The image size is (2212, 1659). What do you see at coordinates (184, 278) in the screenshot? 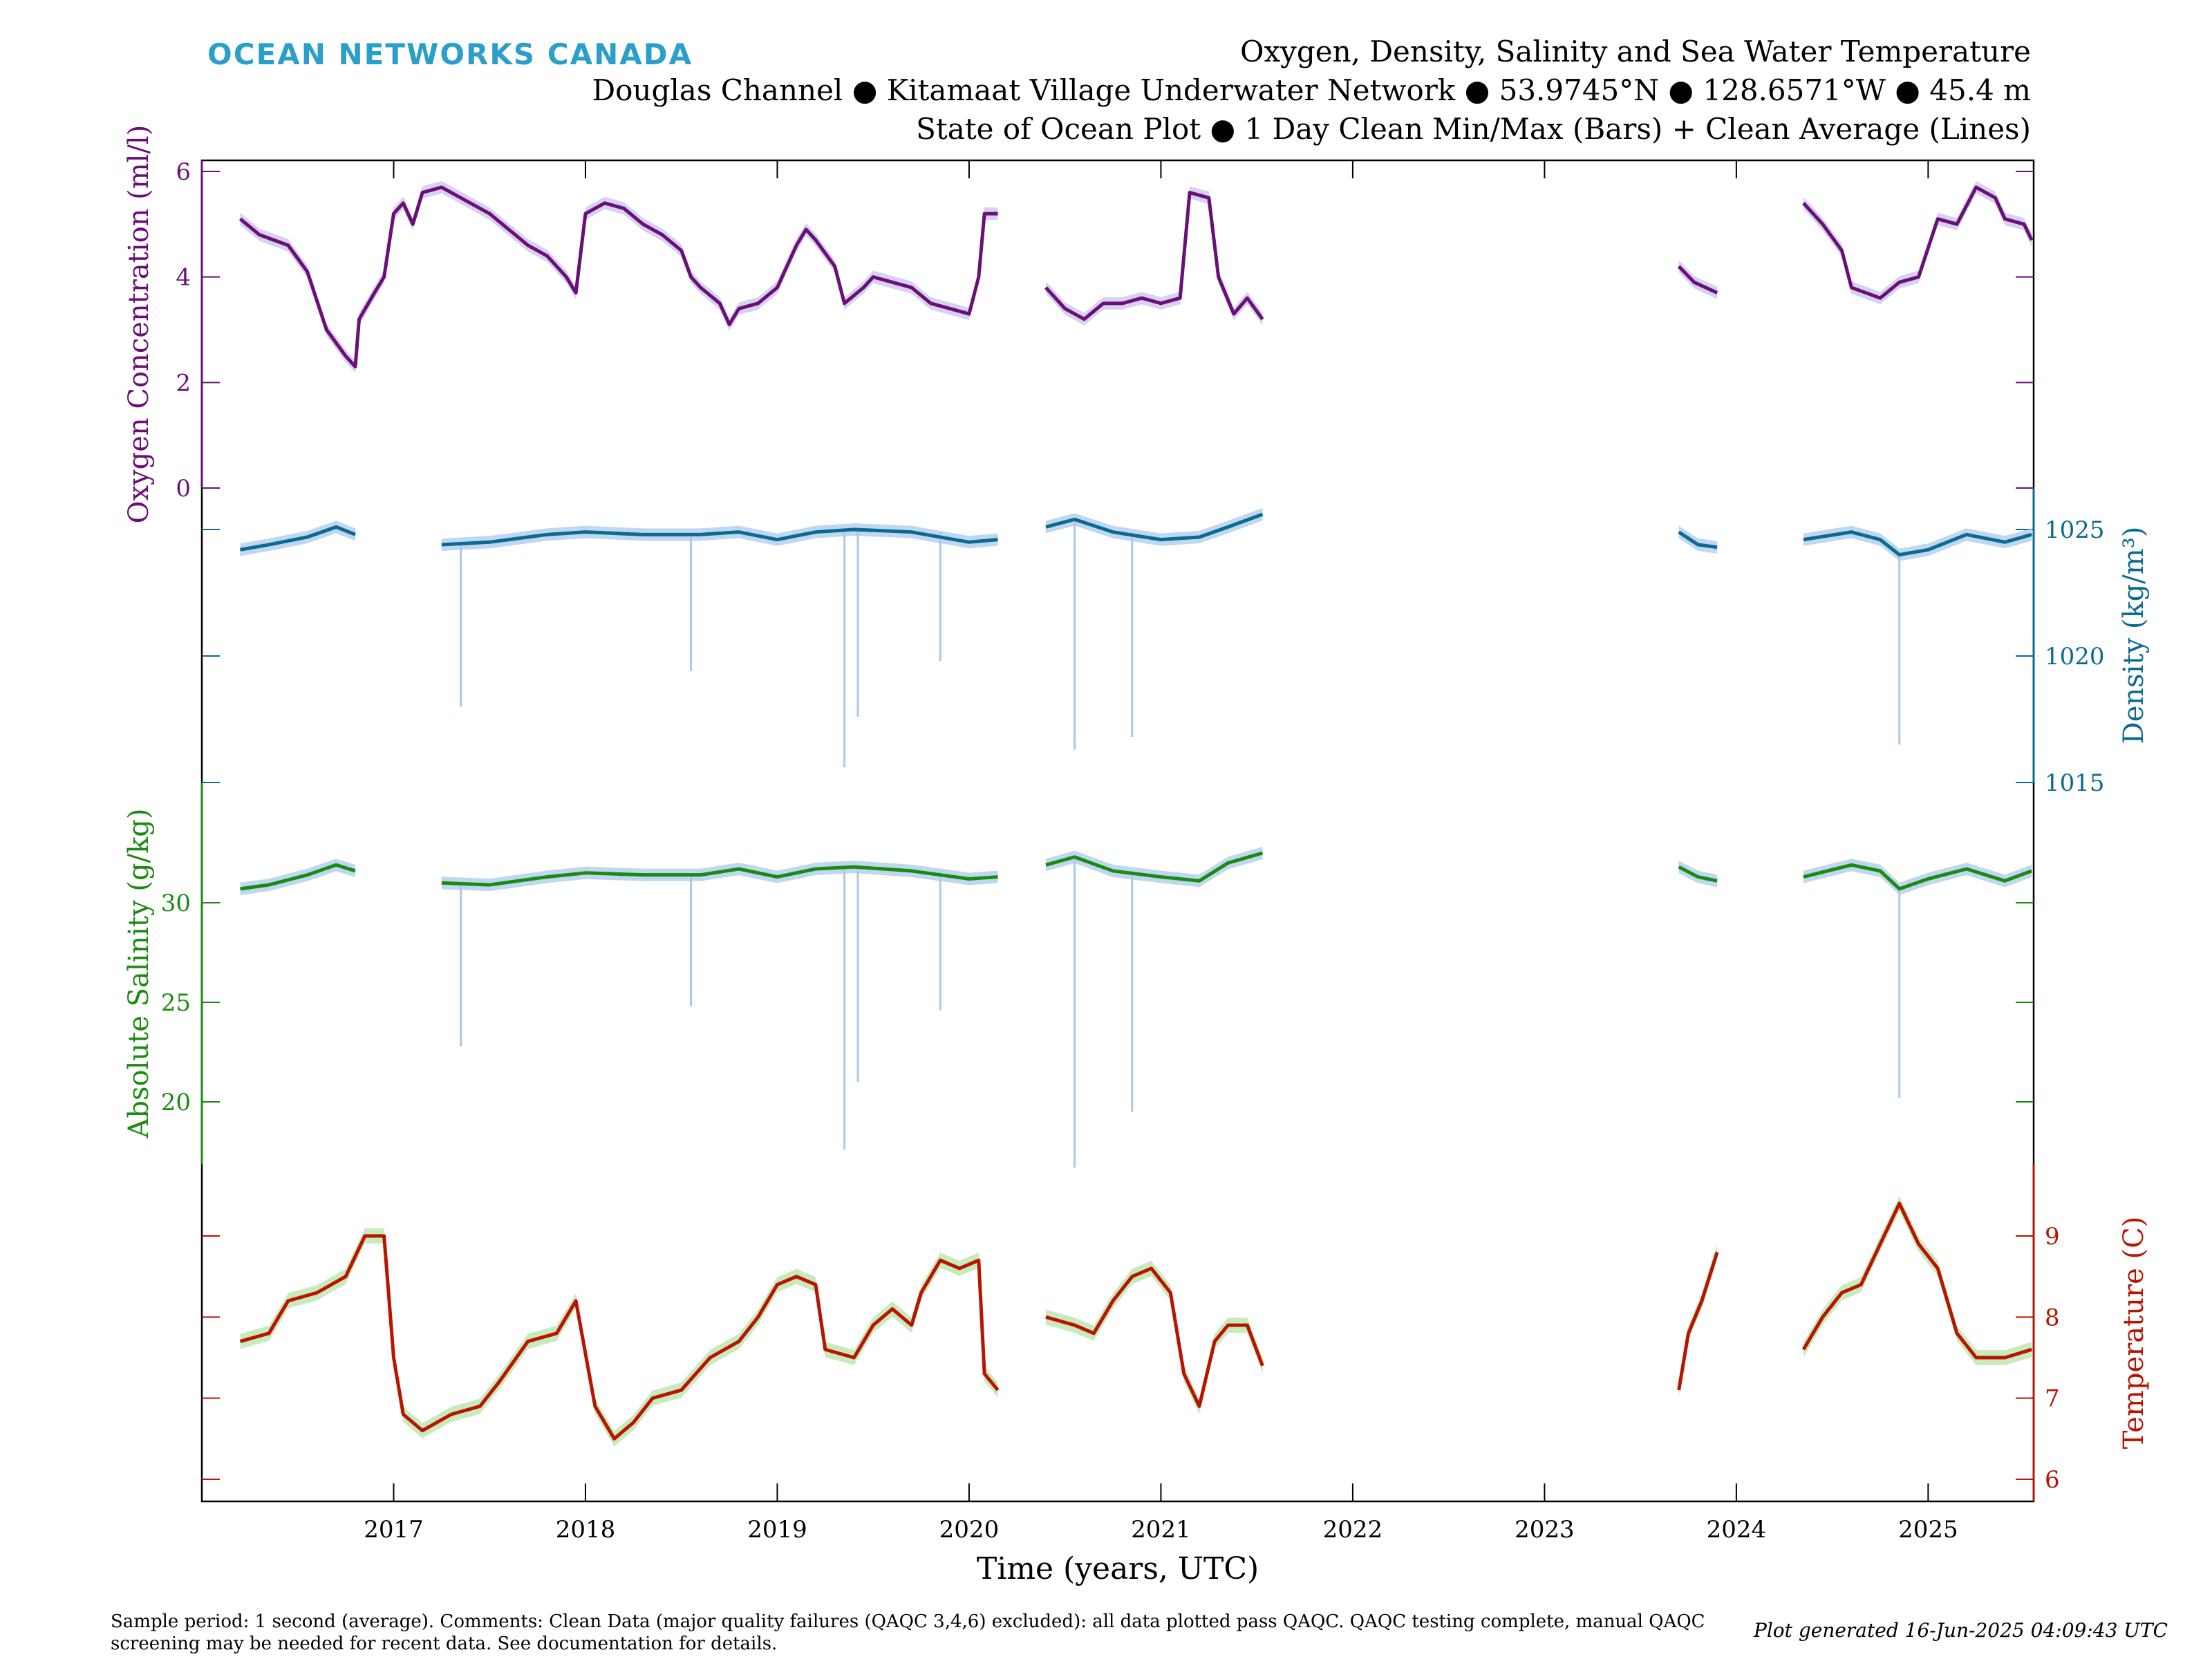
I see `tick-label: 4` at bounding box center [184, 278].